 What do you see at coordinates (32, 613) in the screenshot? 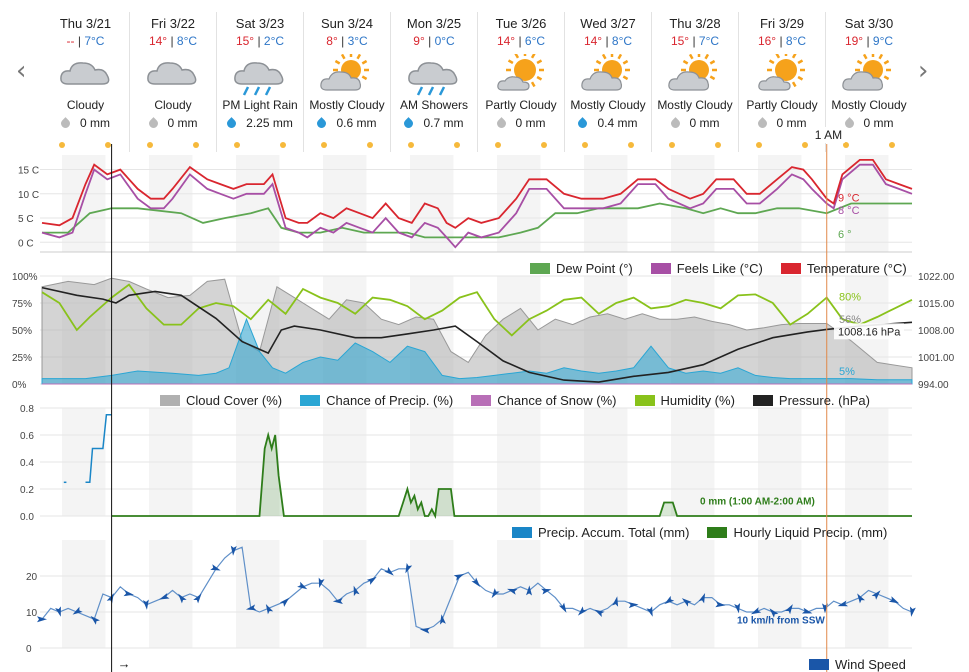
I see `y-tick-label: 10` at bounding box center [32, 613].